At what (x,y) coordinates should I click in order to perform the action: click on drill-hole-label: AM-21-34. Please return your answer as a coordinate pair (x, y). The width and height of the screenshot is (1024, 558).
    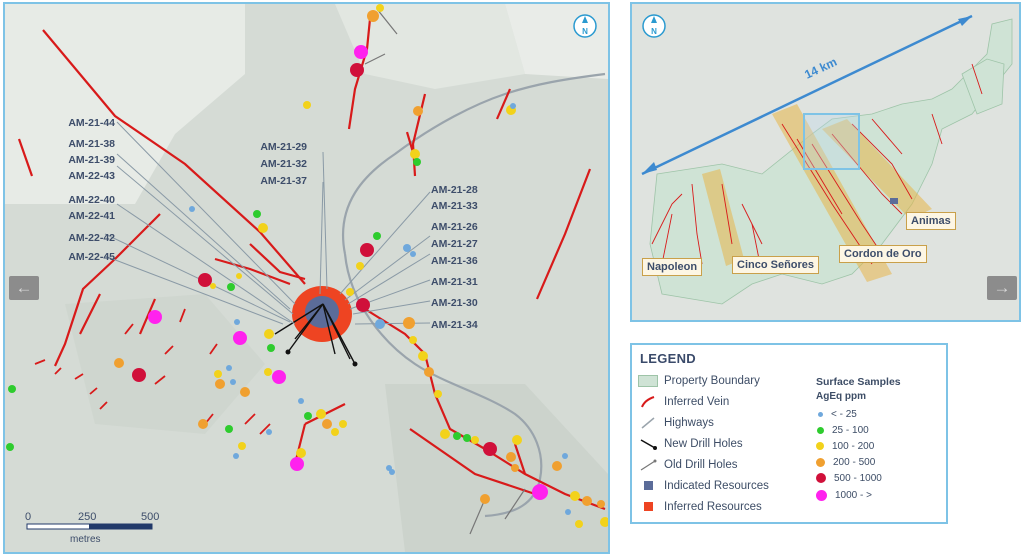
    Looking at the image, I should click on (454, 325).